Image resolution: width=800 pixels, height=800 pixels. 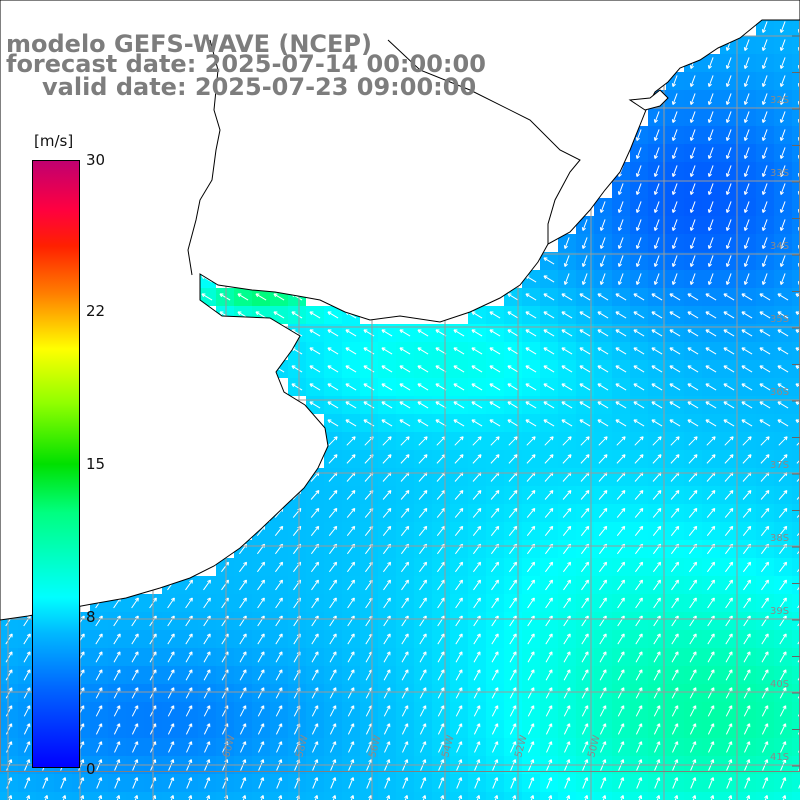 I want to click on title-valid-date: valid date: 2025-07-23 09:00:00, so click(x=259, y=87).